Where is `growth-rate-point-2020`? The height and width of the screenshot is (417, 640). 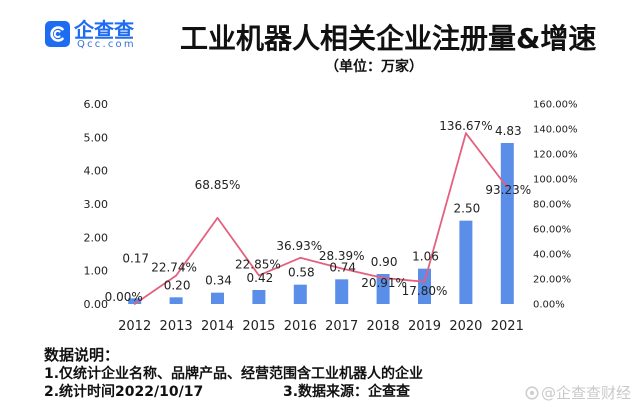
growth-rate-point-2020 is located at coordinates (466, 133).